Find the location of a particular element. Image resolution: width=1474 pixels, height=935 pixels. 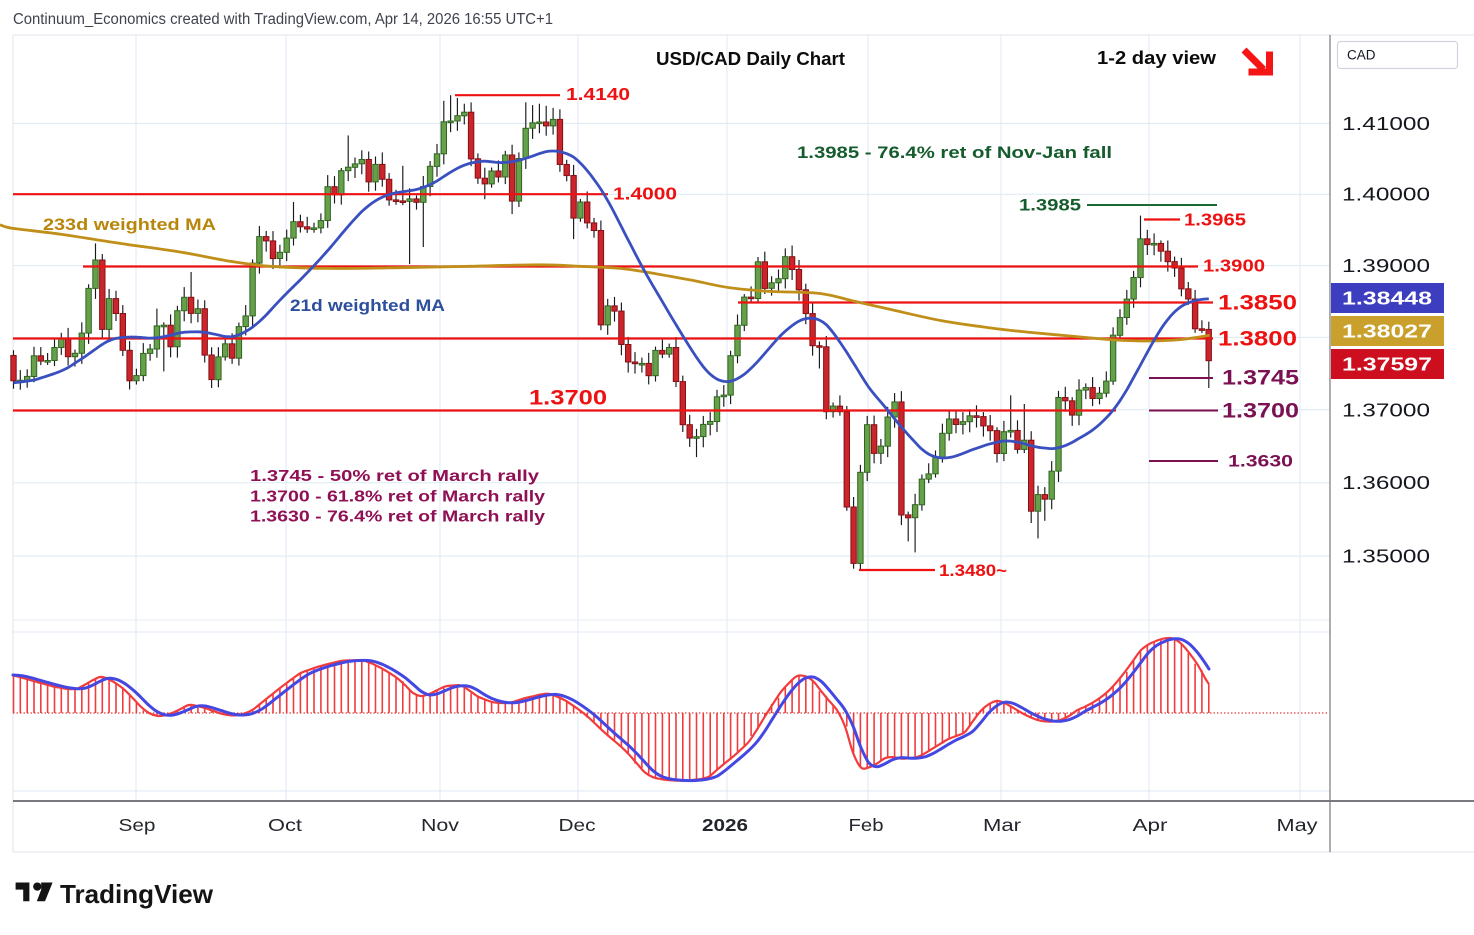

svg-text: 1.39000 is located at coordinates (1386, 266).